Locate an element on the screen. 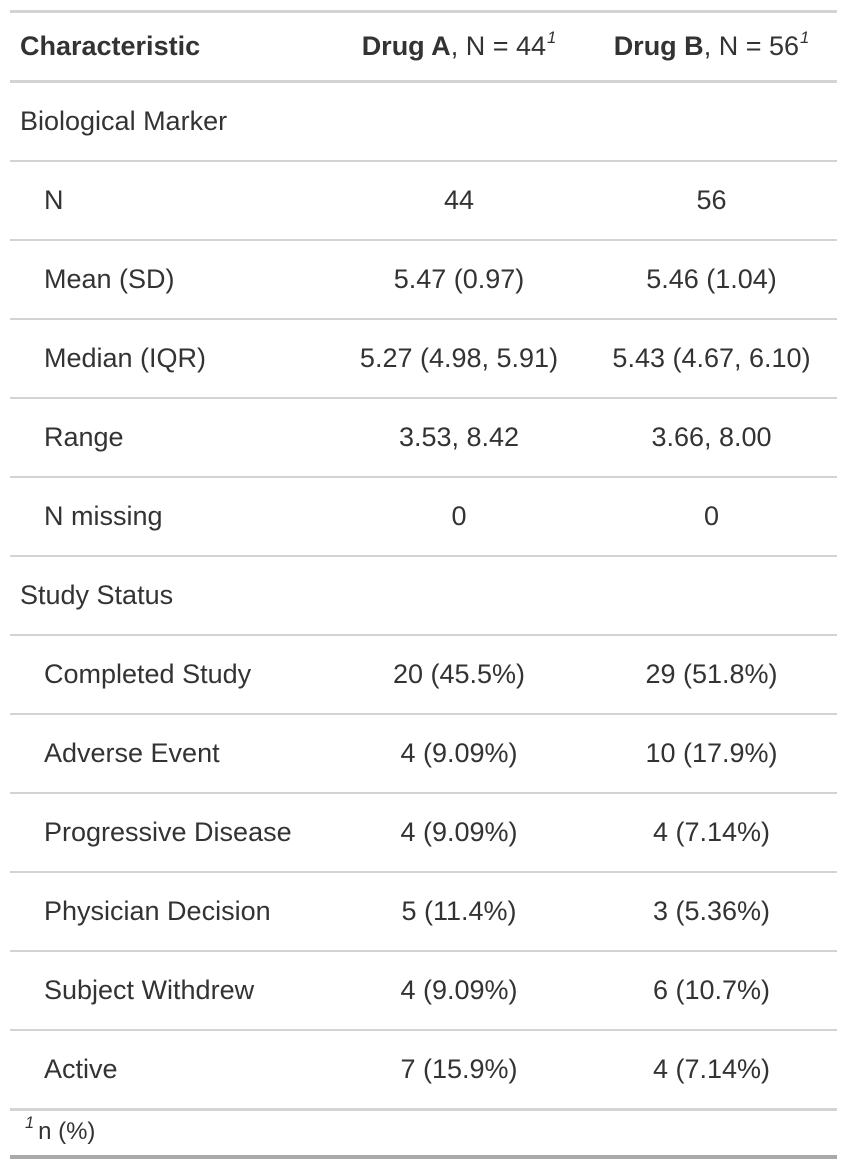 The height and width of the screenshot is (1172, 846). table-row-adverse-event: Adverse Event 4 (9.09%) 10 (17.9%) is located at coordinates (423, 754).